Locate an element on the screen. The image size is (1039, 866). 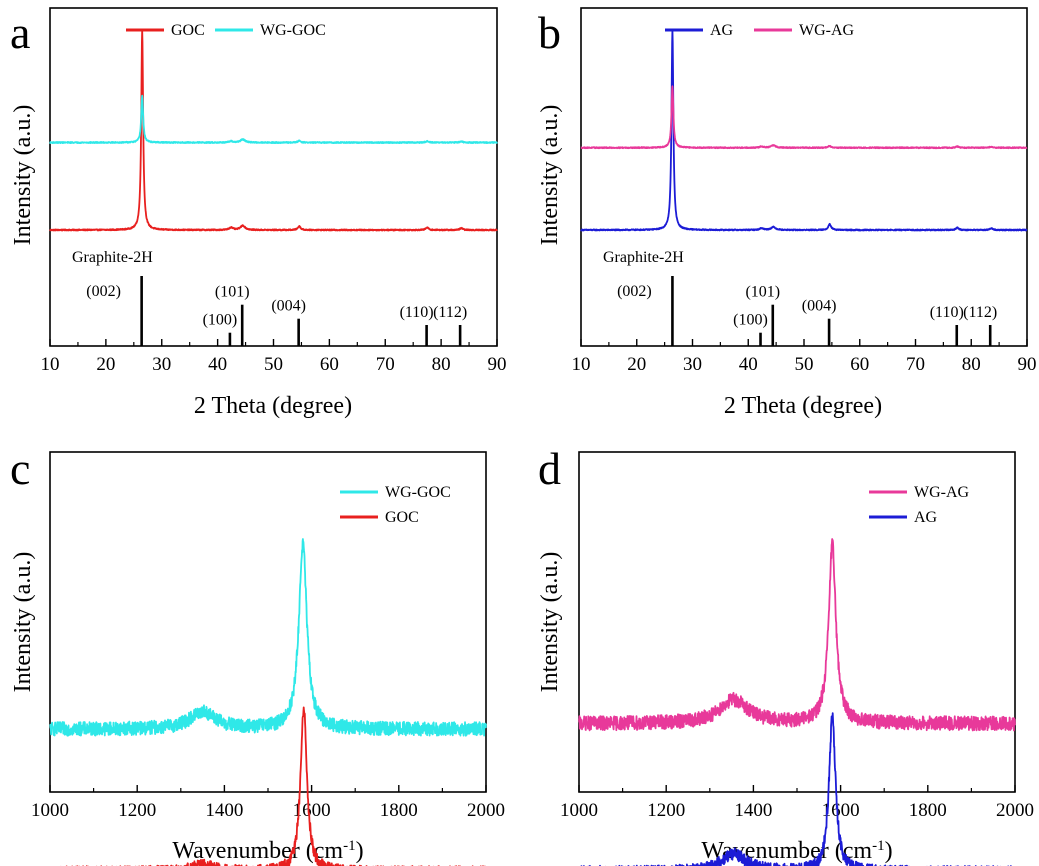
legend: GOC WG-GOC is located at coordinates (226, 30).